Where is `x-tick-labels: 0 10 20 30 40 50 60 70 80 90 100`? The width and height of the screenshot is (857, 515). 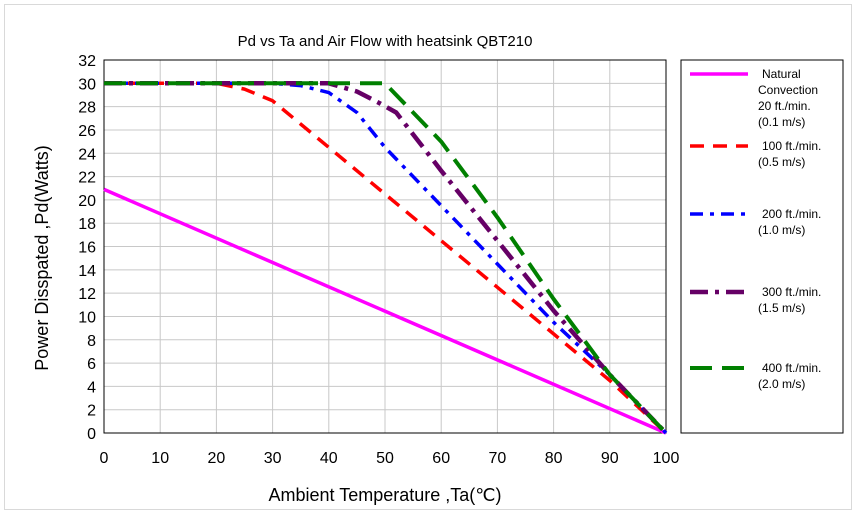 x-tick-labels: 0 10 20 30 40 50 60 70 80 90 100 is located at coordinates (390, 458).